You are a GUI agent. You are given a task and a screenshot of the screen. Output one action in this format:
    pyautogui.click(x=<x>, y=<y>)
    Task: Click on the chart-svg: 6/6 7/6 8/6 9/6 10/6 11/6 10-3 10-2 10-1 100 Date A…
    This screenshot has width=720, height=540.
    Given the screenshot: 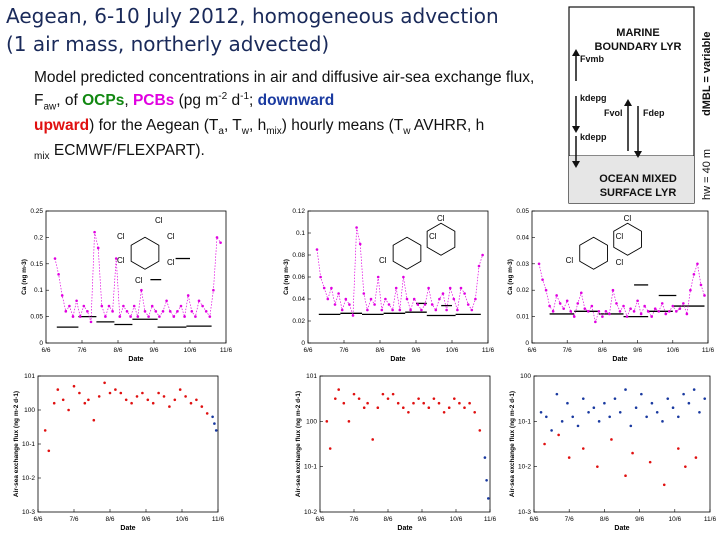 What is the action you would take?
    pyautogui.click(x=612, y=452)
    